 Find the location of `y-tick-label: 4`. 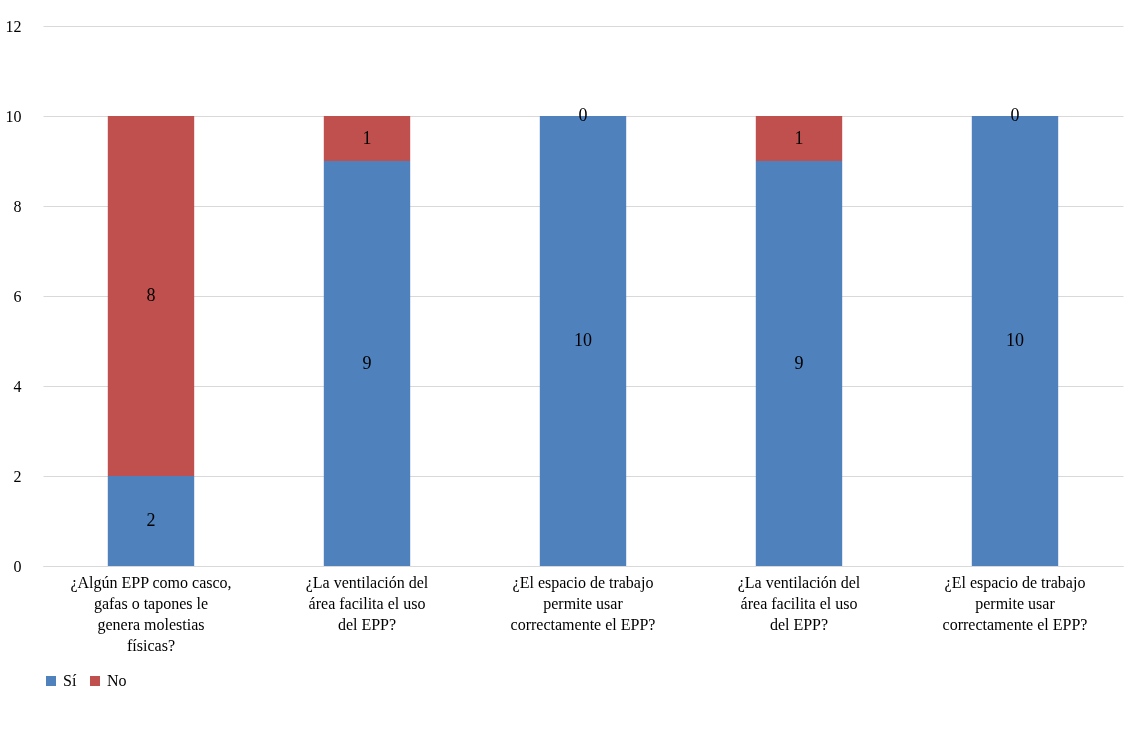

y-tick-label: 4 is located at coordinates (17, 386).